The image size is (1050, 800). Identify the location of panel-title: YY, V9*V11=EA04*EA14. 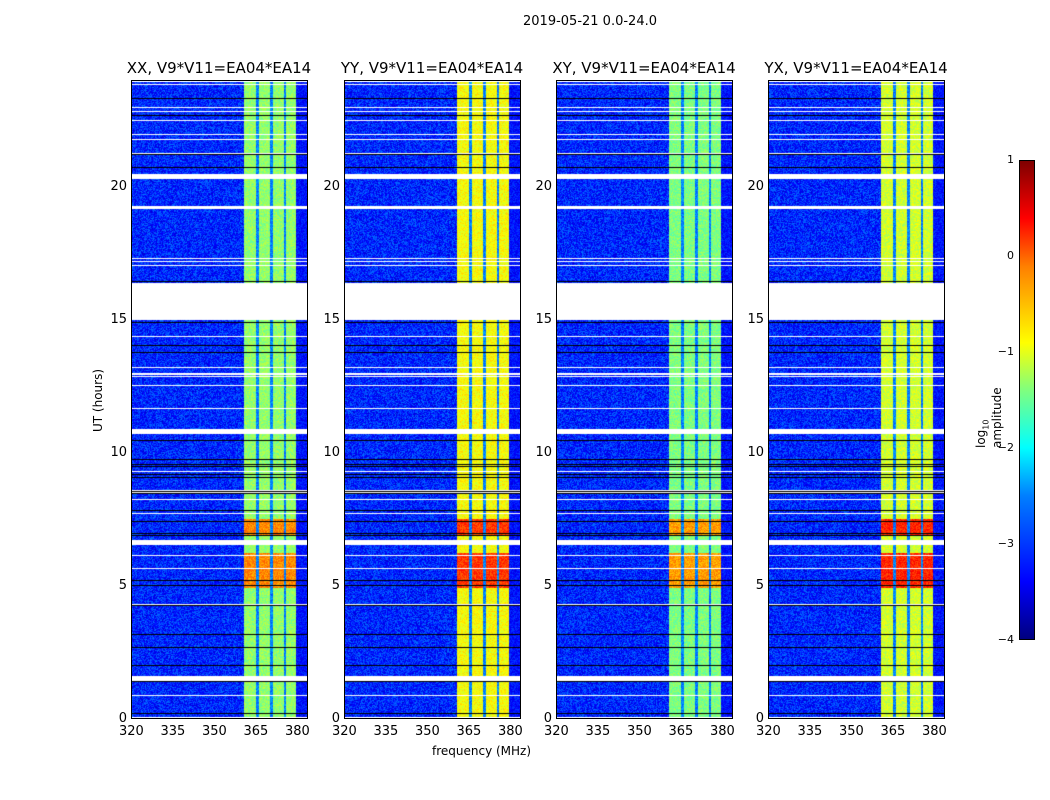
(432, 68).